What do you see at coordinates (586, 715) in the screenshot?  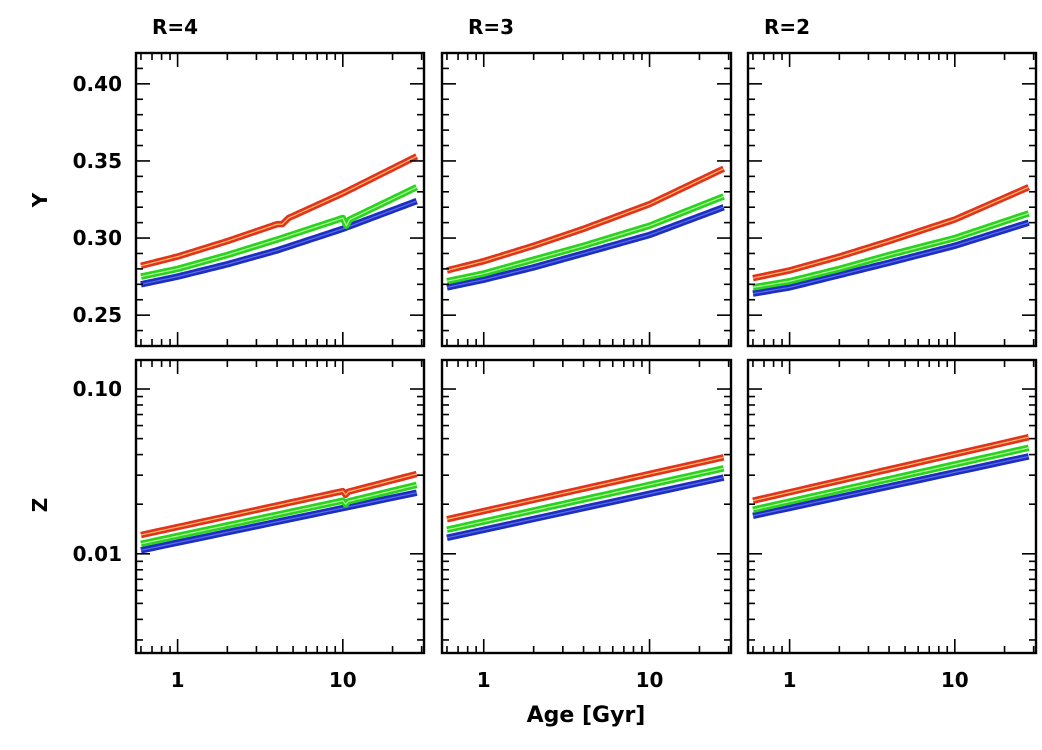 I see `x-axis-label: Age [Gyr]` at bounding box center [586, 715].